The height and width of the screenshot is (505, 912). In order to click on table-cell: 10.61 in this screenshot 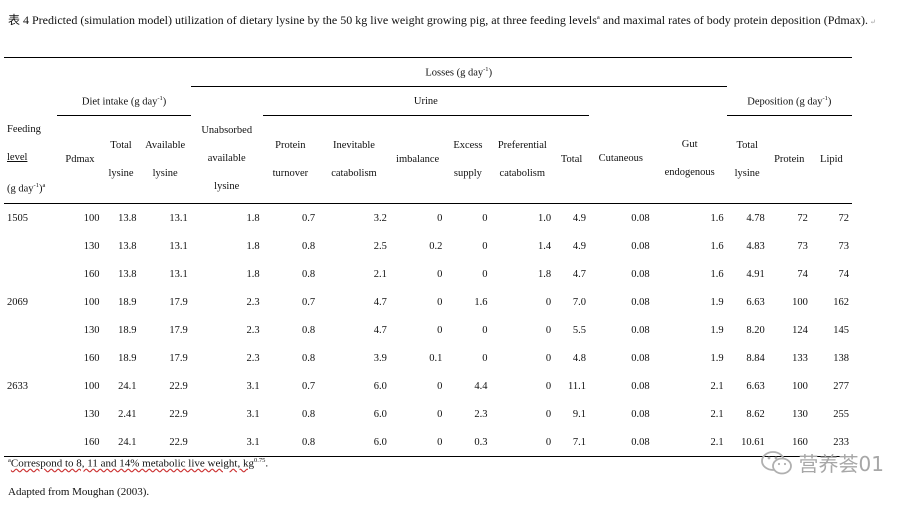, I will do `click(747, 442)`.